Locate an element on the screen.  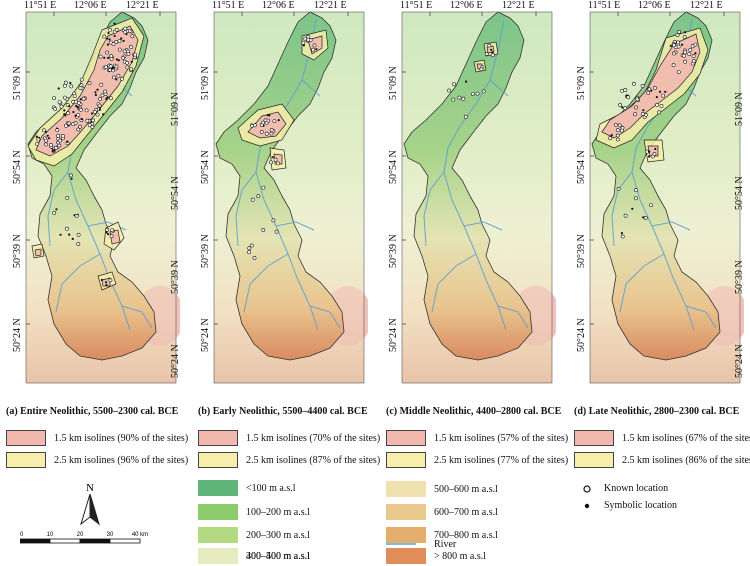
symbolic-location-label: Symbolic location is located at coordinates (641, 505).